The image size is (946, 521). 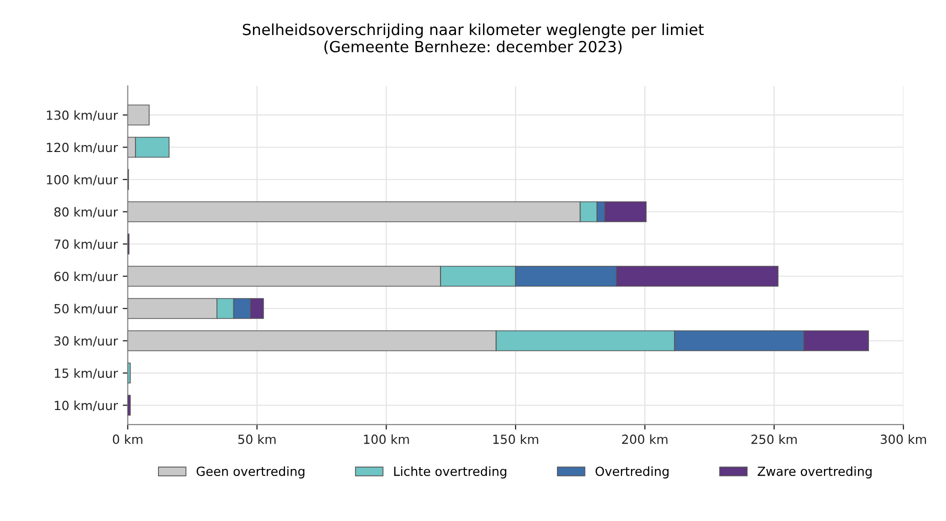 I want to click on x-tick-label: 250 km, so click(x=774, y=439).